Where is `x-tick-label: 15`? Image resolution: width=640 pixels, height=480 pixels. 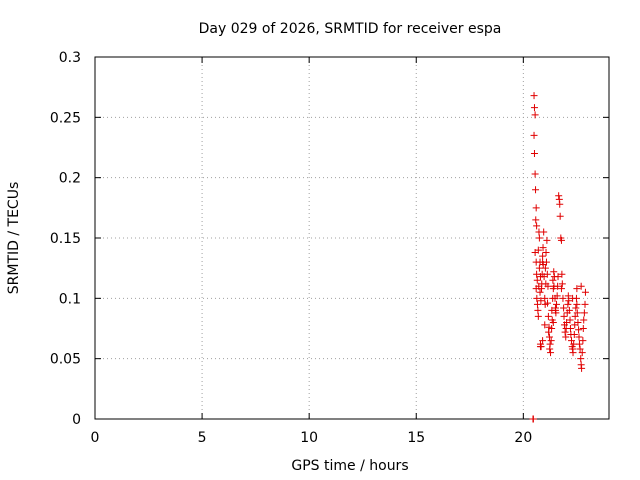
x-tick-label: 15 is located at coordinates (416, 438).